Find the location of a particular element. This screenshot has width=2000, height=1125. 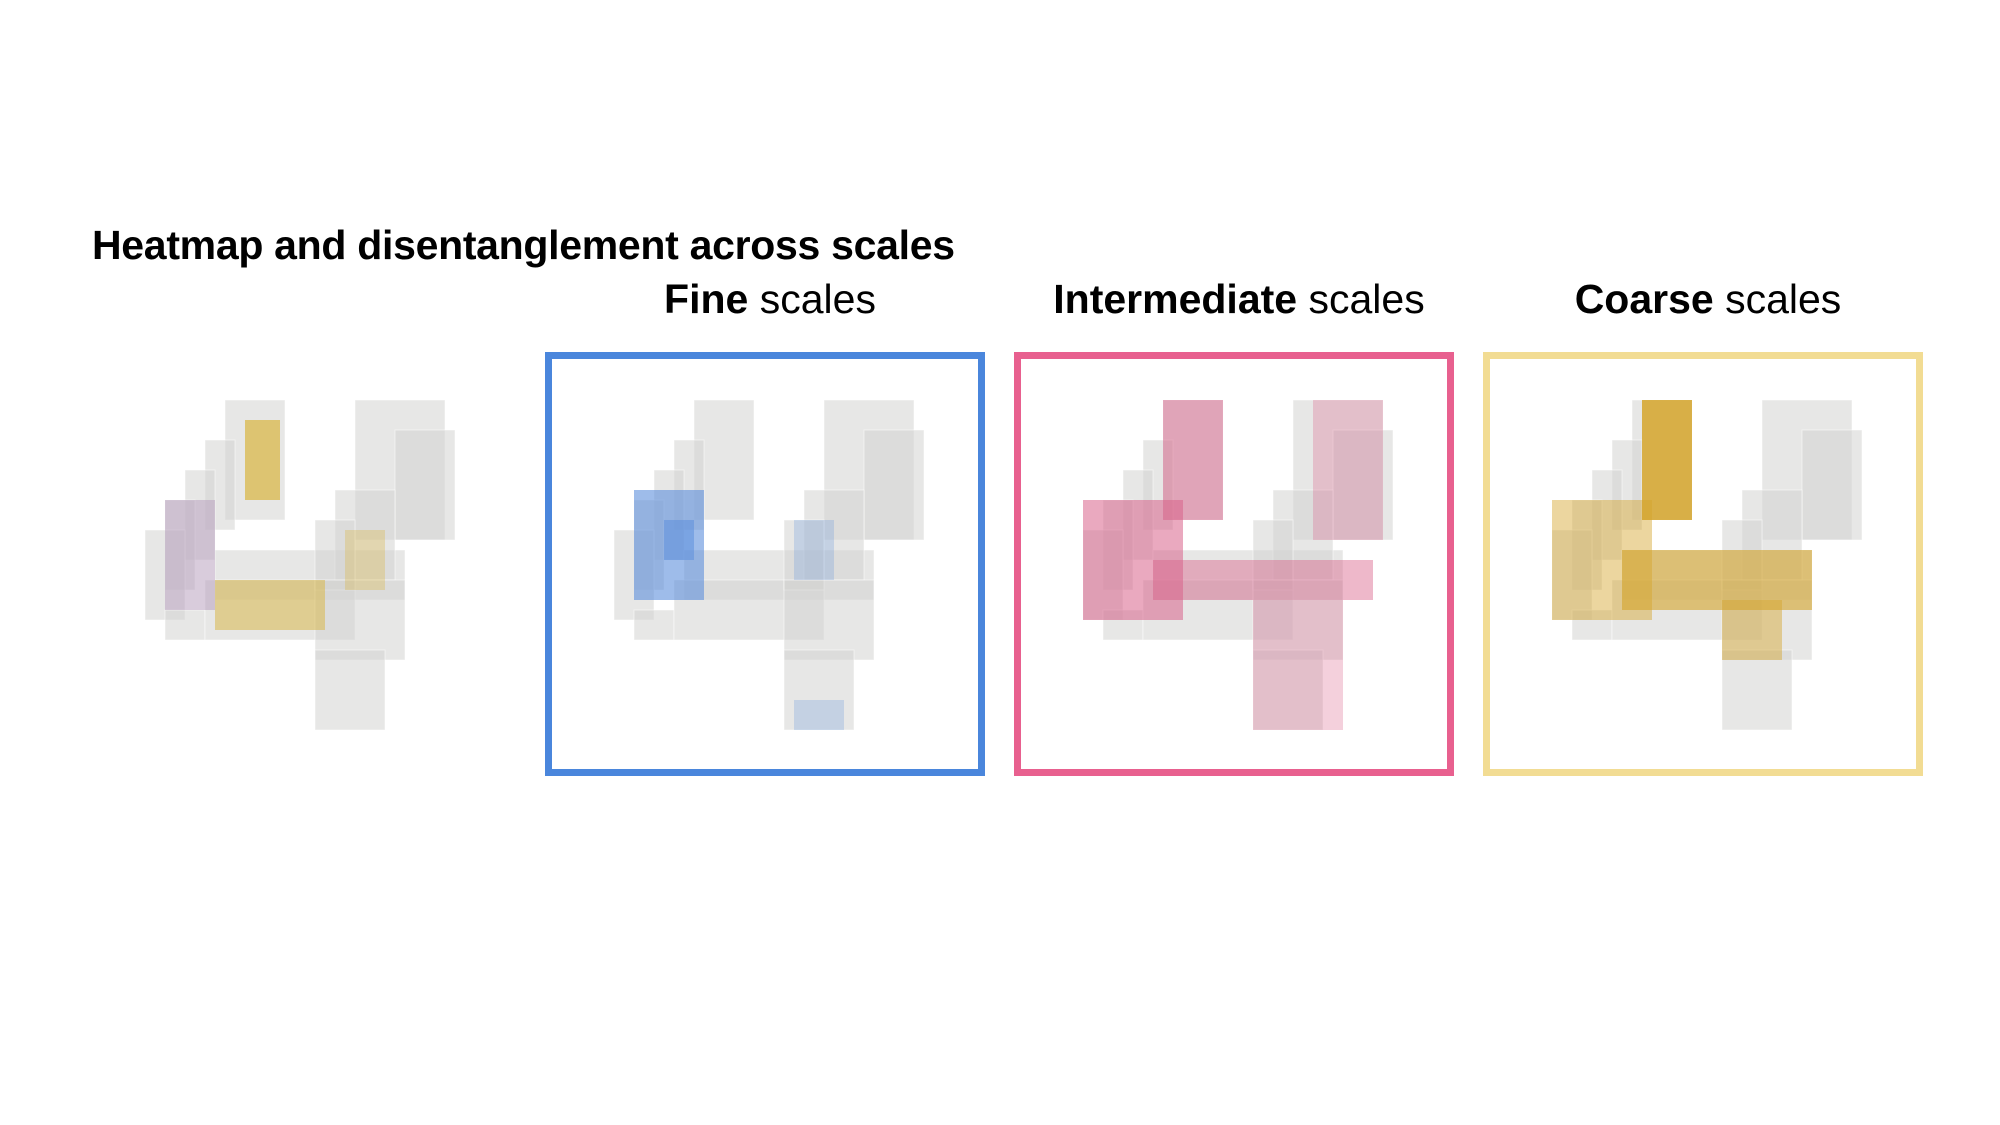

fine-scales-heading: Fine scales is located at coordinates (770, 299).